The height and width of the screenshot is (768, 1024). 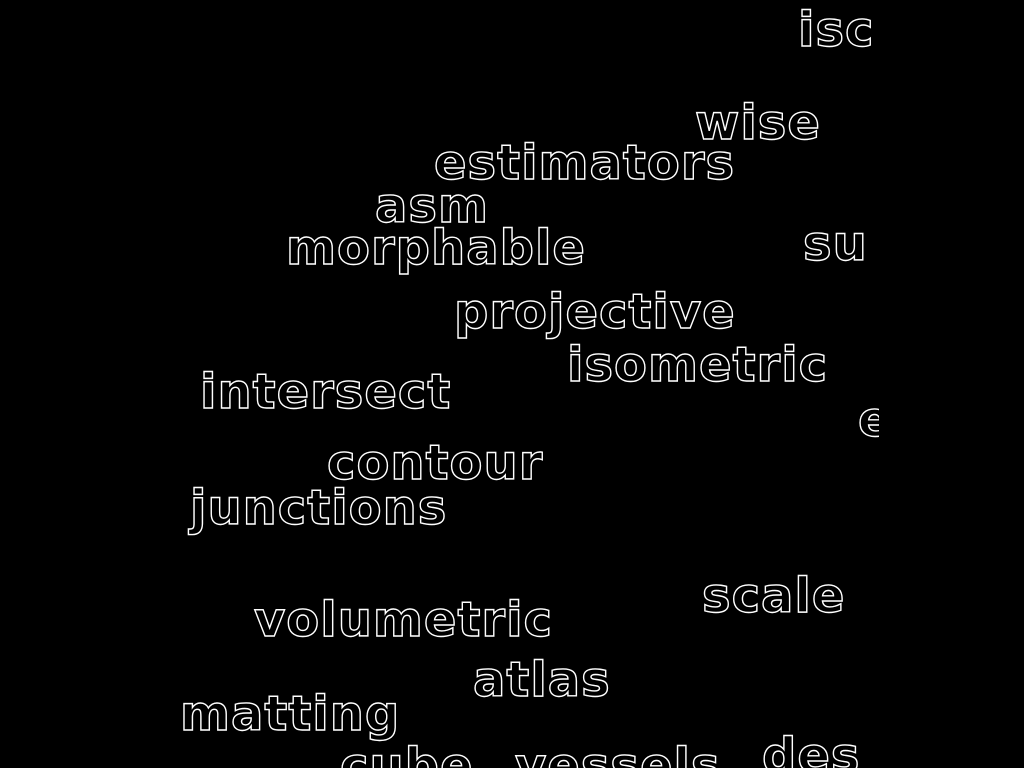 I want to click on word-asm: asm, so click(x=431, y=206).